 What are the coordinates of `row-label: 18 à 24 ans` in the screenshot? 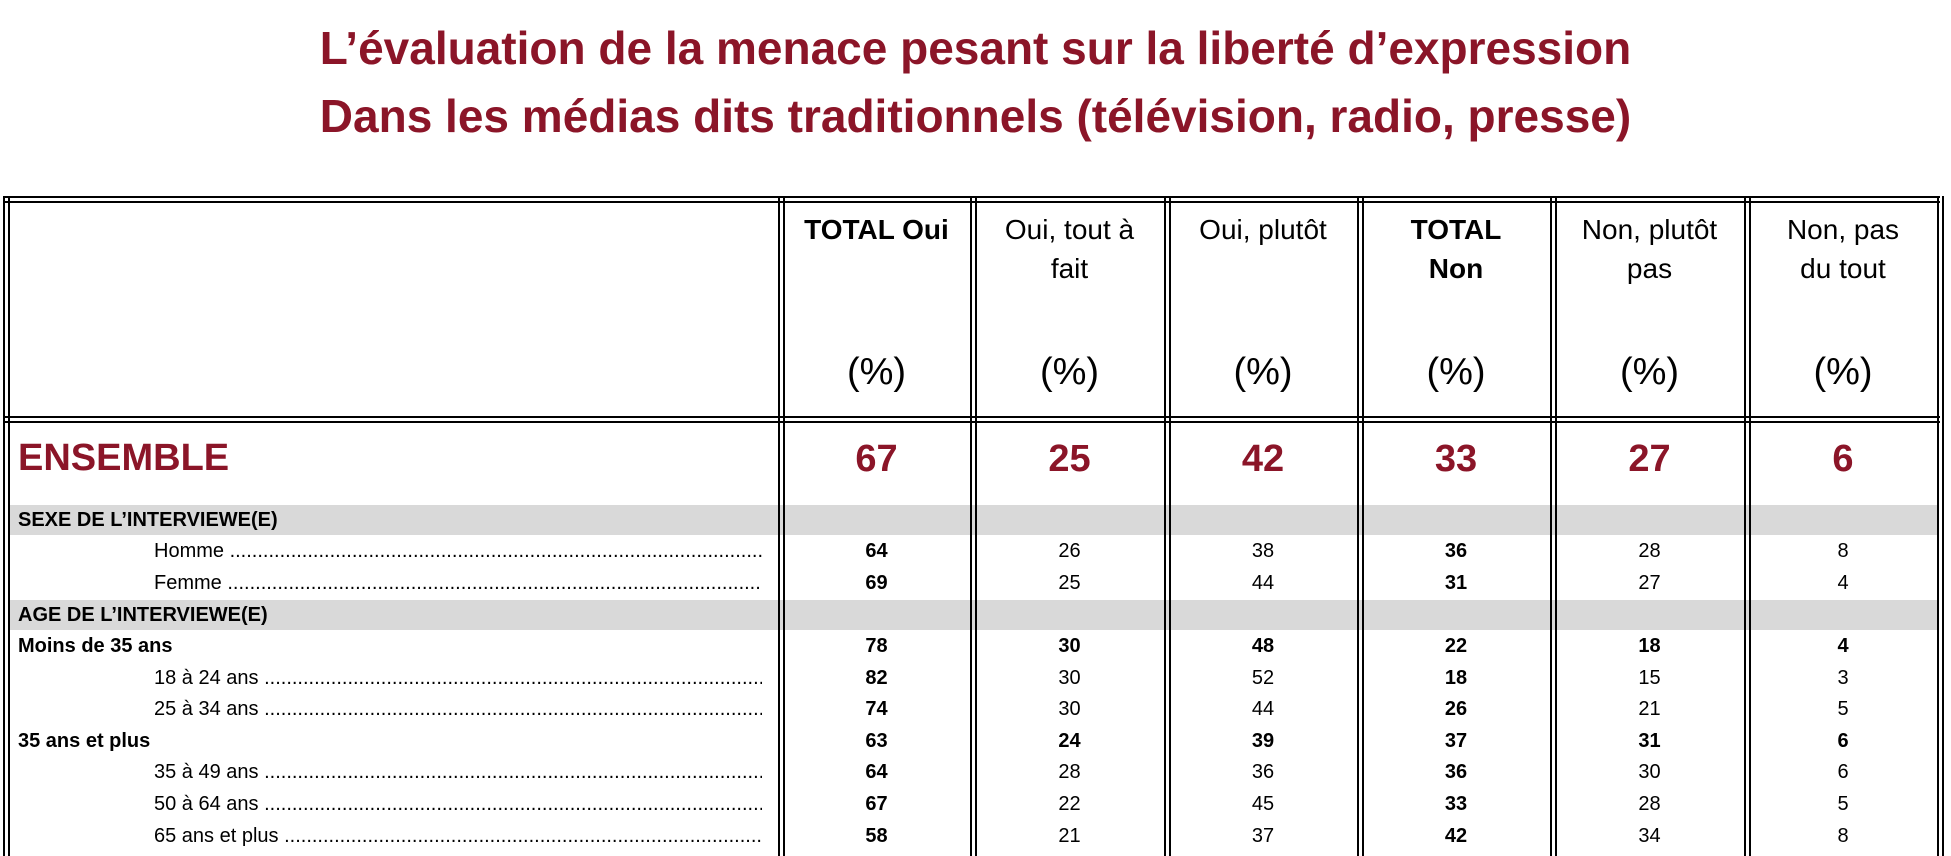 It's located at (458, 678).